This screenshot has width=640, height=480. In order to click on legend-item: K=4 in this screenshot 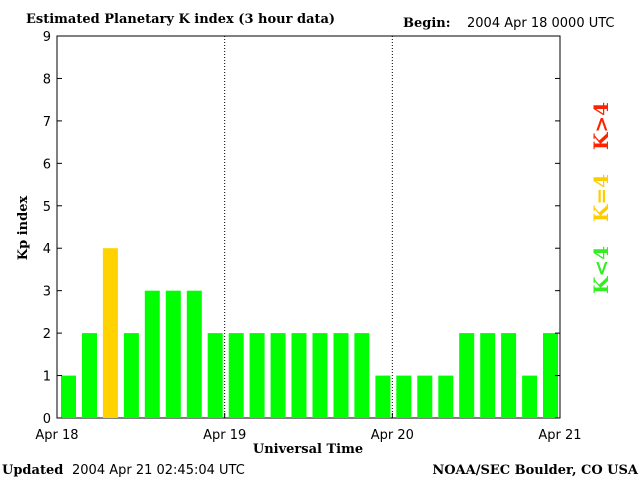, I will do `click(601, 198)`.